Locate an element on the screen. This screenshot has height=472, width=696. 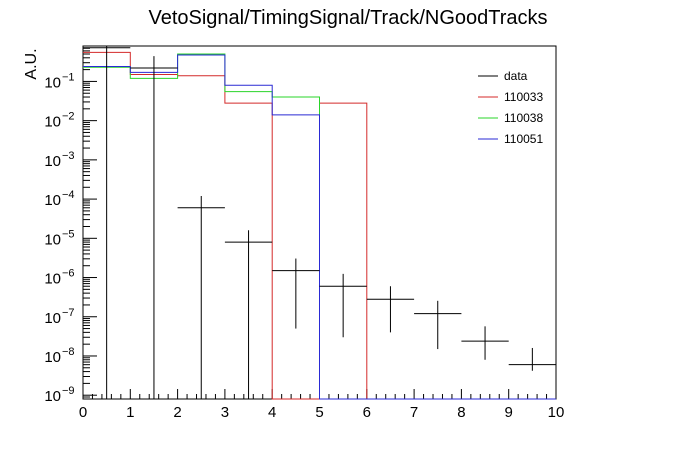
legend-label-110038: 110038 is located at coordinates (523, 118).